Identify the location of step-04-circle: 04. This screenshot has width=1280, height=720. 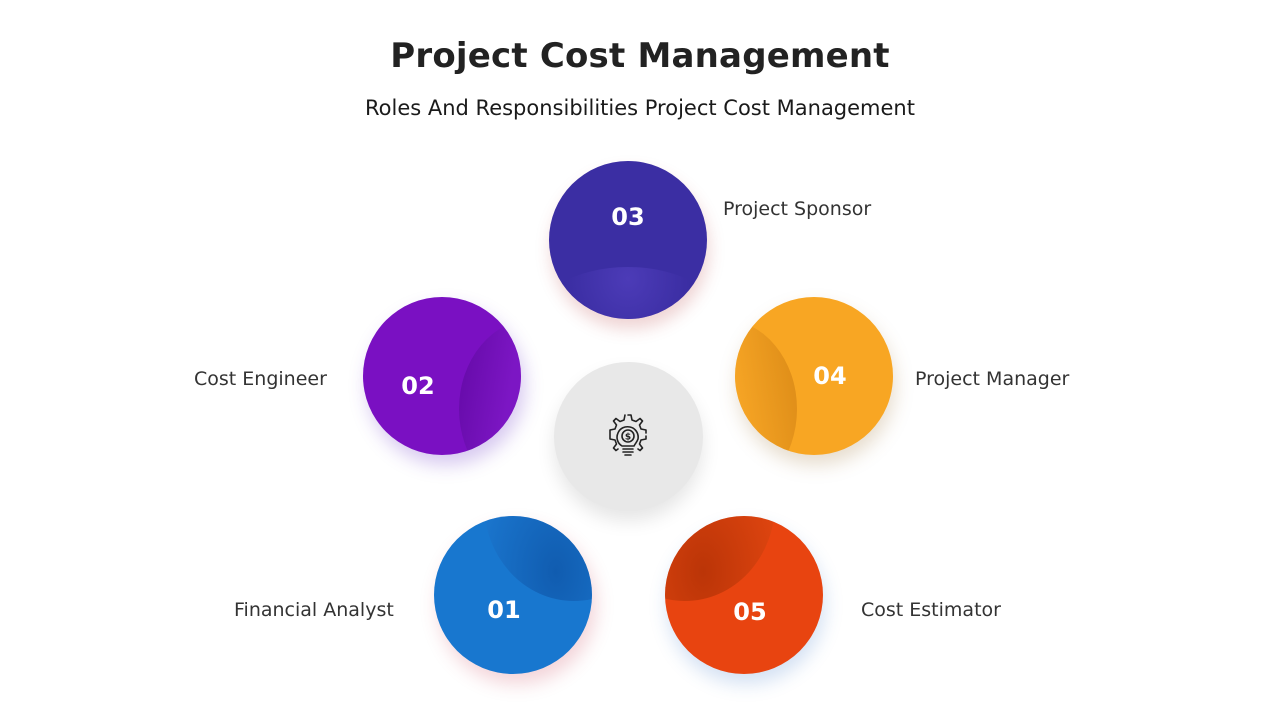
(814, 376).